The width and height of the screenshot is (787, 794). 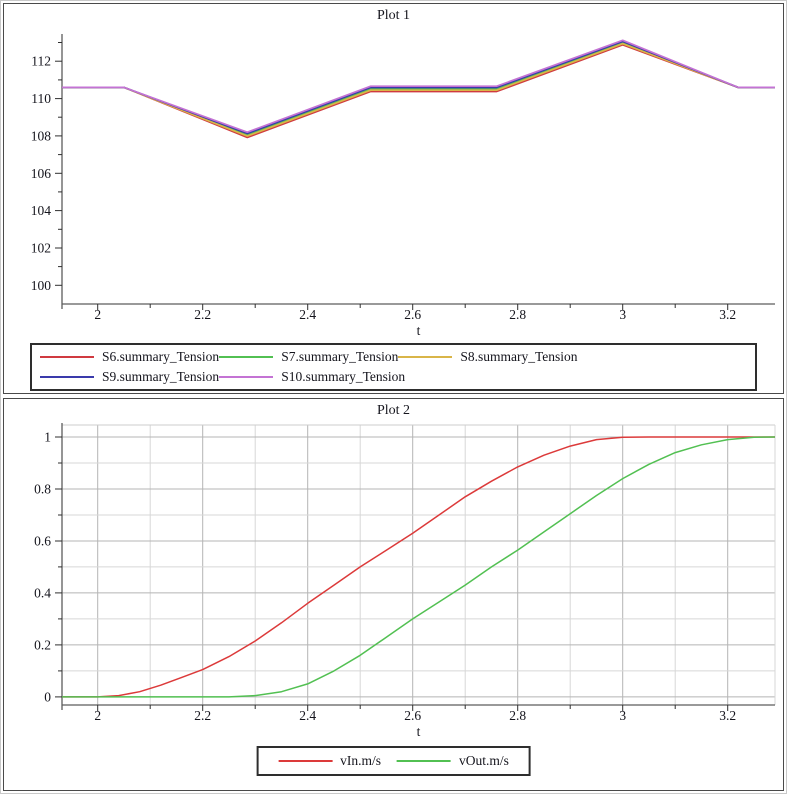 I want to click on legend-item: S9.summary_Tension, so click(x=129, y=377).